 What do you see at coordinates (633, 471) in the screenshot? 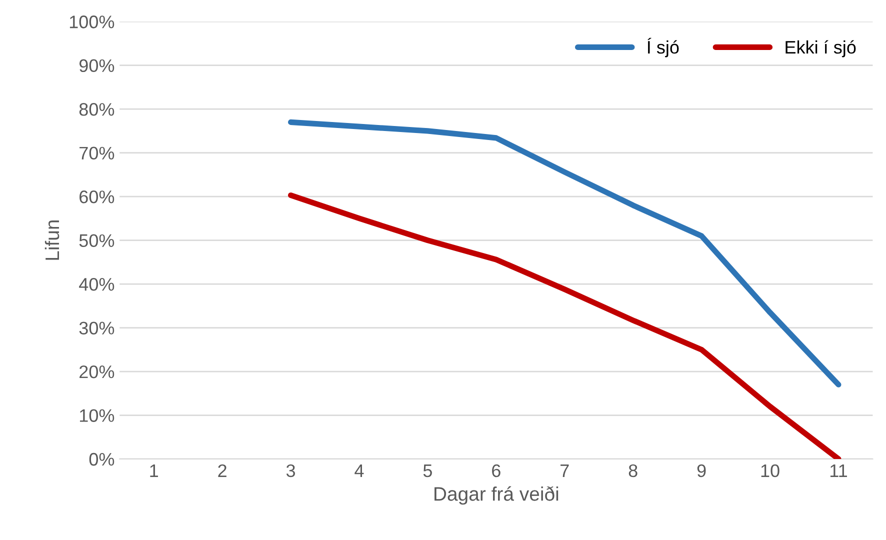
I see `x-tick-label: 8` at bounding box center [633, 471].